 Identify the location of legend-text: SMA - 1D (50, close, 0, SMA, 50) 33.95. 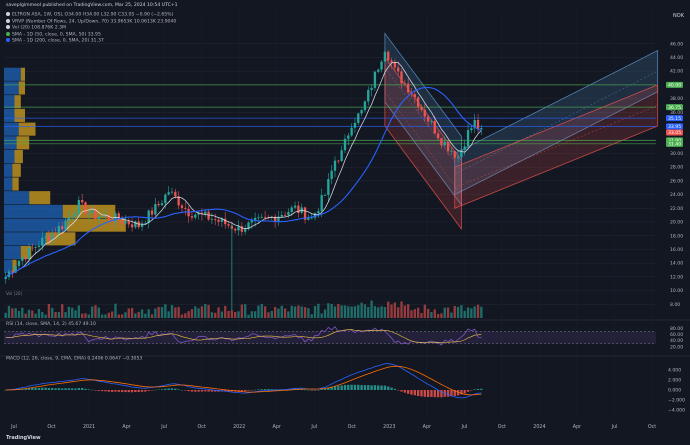
(56, 34).